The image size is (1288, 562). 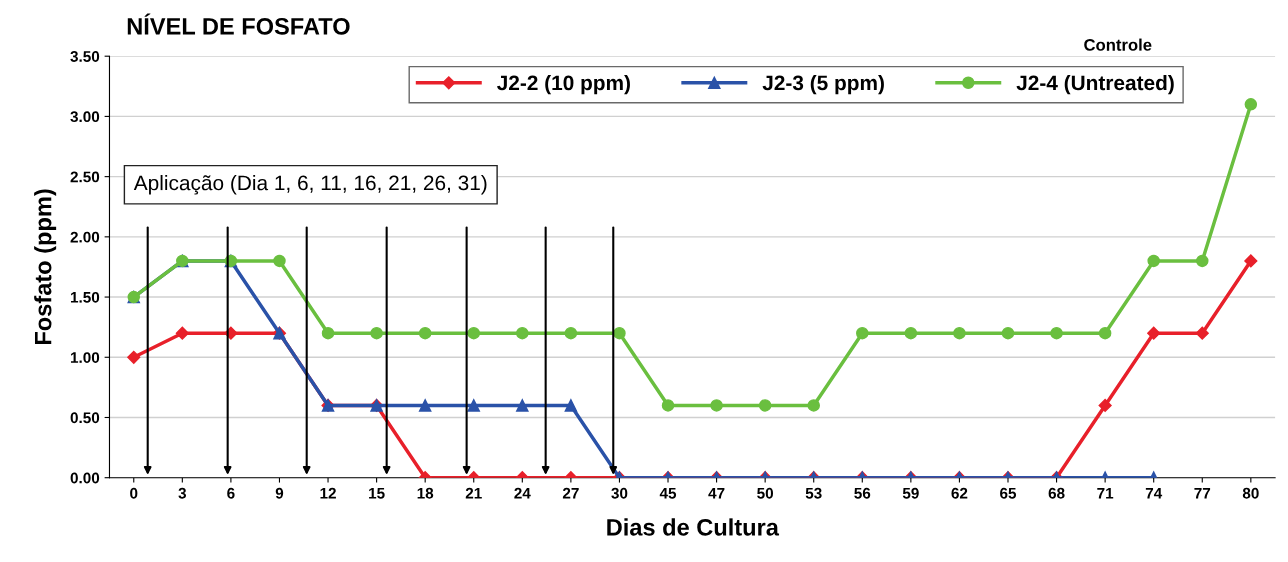 What do you see at coordinates (1118, 44) in the screenshot?
I see `text: Controle` at bounding box center [1118, 44].